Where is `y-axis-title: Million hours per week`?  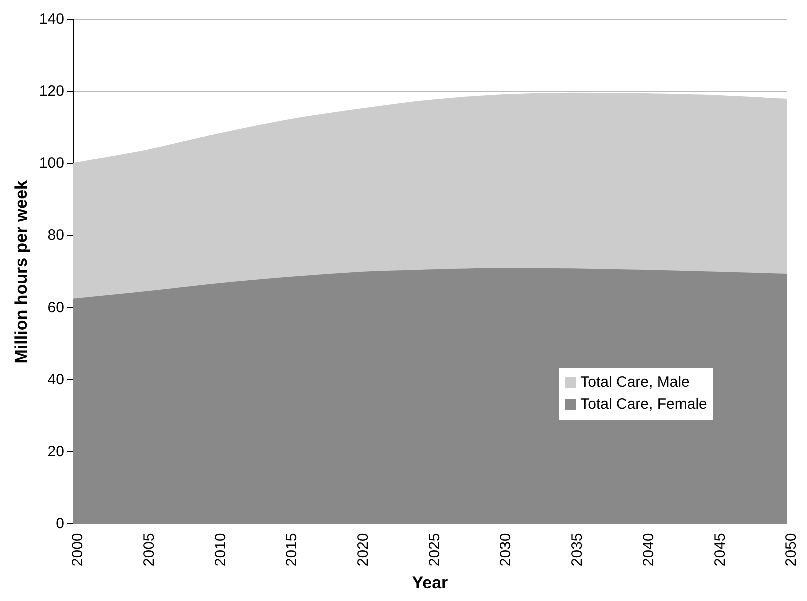 y-axis-title: Million hours per week is located at coordinates (21, 272).